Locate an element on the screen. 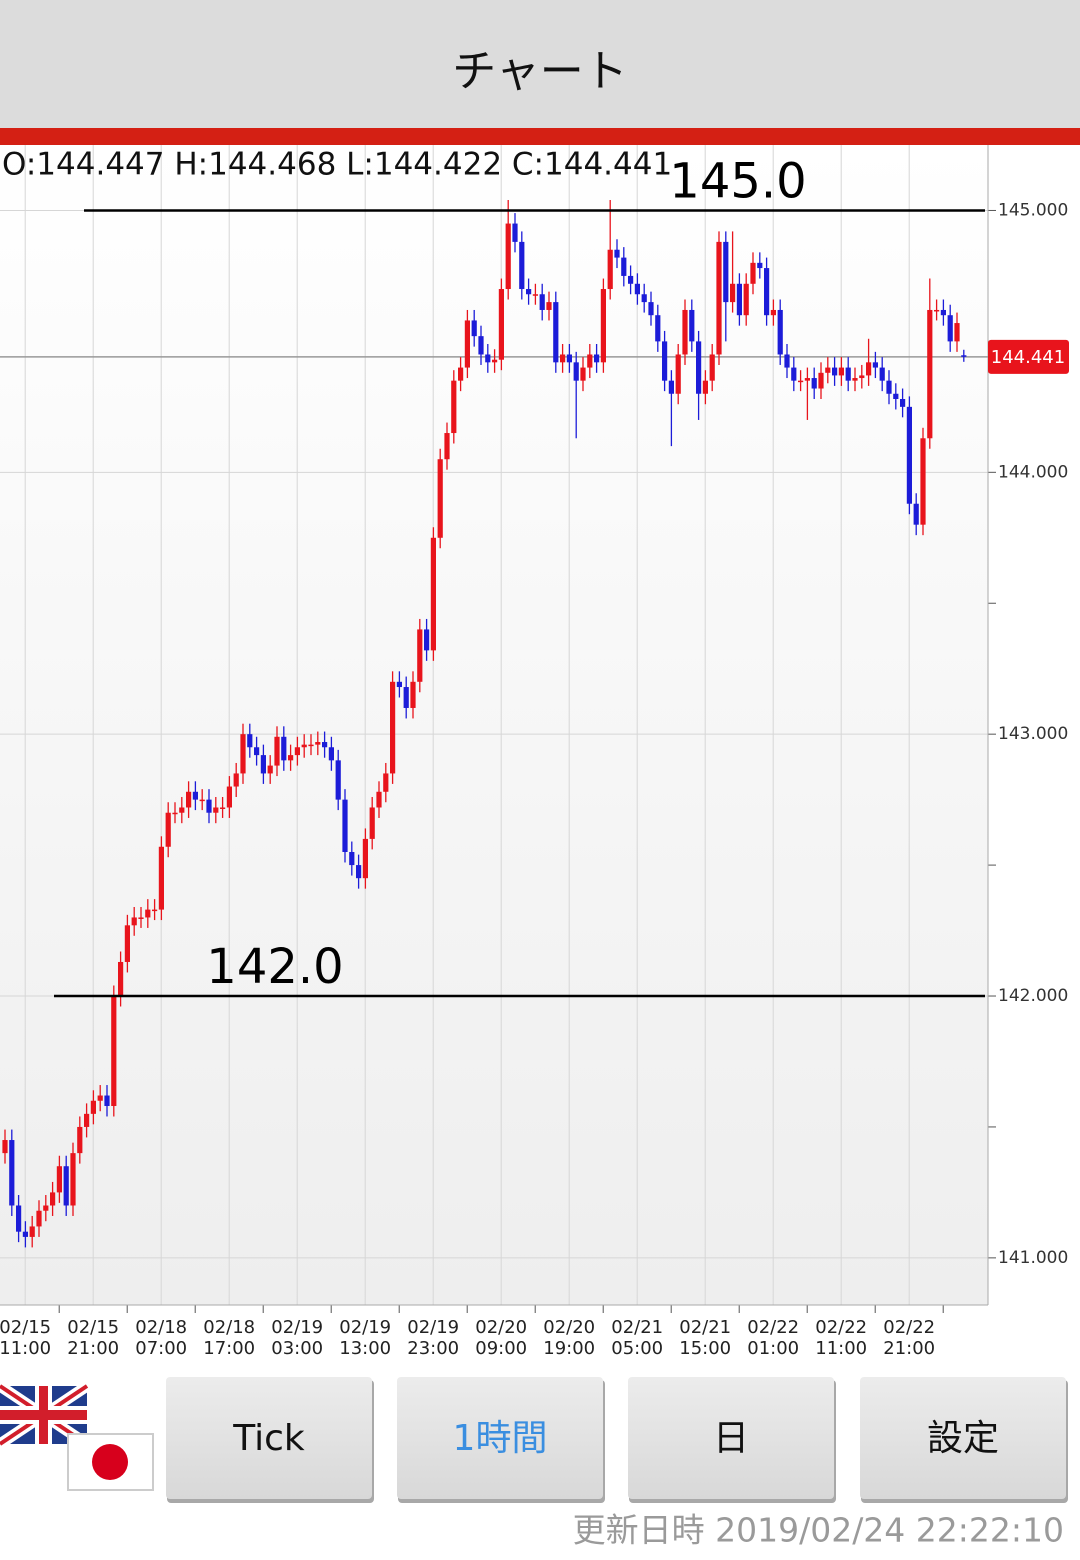 This screenshot has height=1560, width=1080. x-tick-time: 01:00 is located at coordinates (773, 1348).